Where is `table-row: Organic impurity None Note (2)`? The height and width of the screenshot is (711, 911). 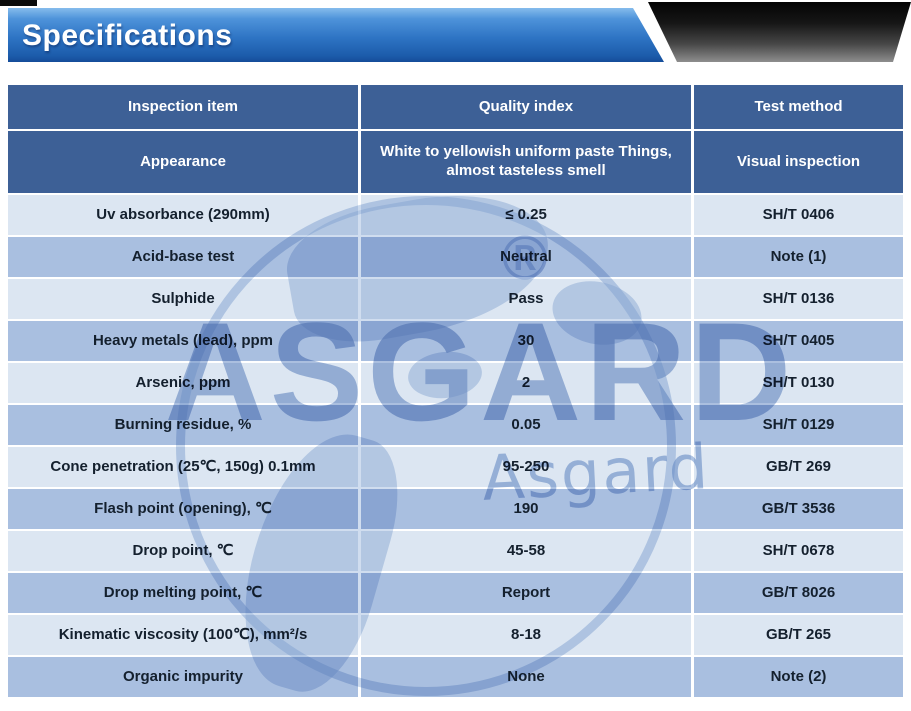
table-row: Organic impurity None Note (2) is located at coordinates (455, 677).